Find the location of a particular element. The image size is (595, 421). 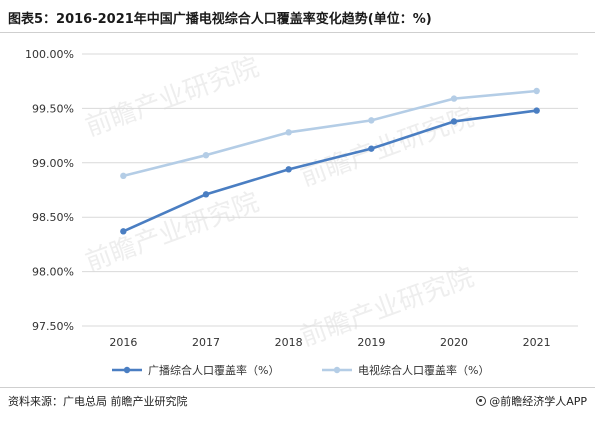

watermark-2: 前瞻产业研究院 is located at coordinates (172, 232).